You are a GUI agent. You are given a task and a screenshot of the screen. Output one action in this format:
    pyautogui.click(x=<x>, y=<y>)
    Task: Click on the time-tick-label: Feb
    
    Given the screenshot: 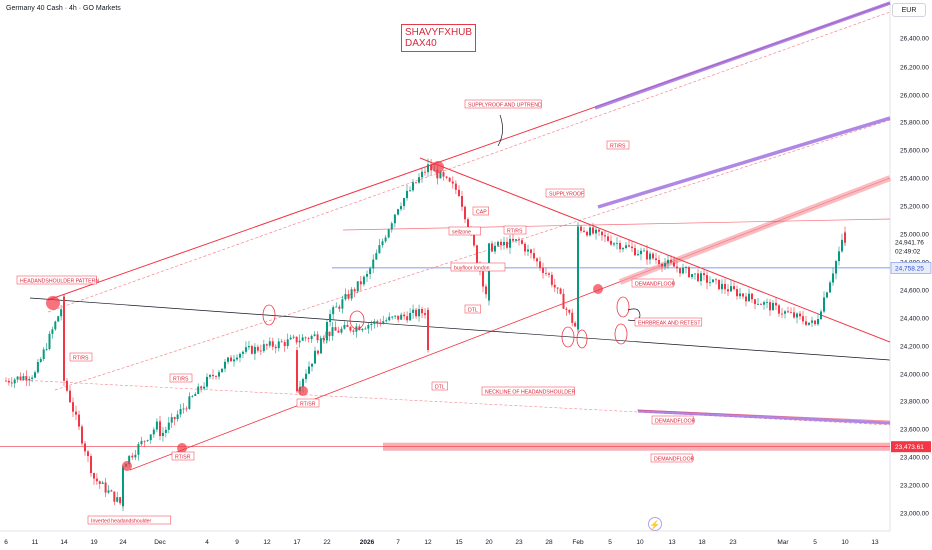 What is the action you would take?
    pyautogui.click(x=578, y=542)
    